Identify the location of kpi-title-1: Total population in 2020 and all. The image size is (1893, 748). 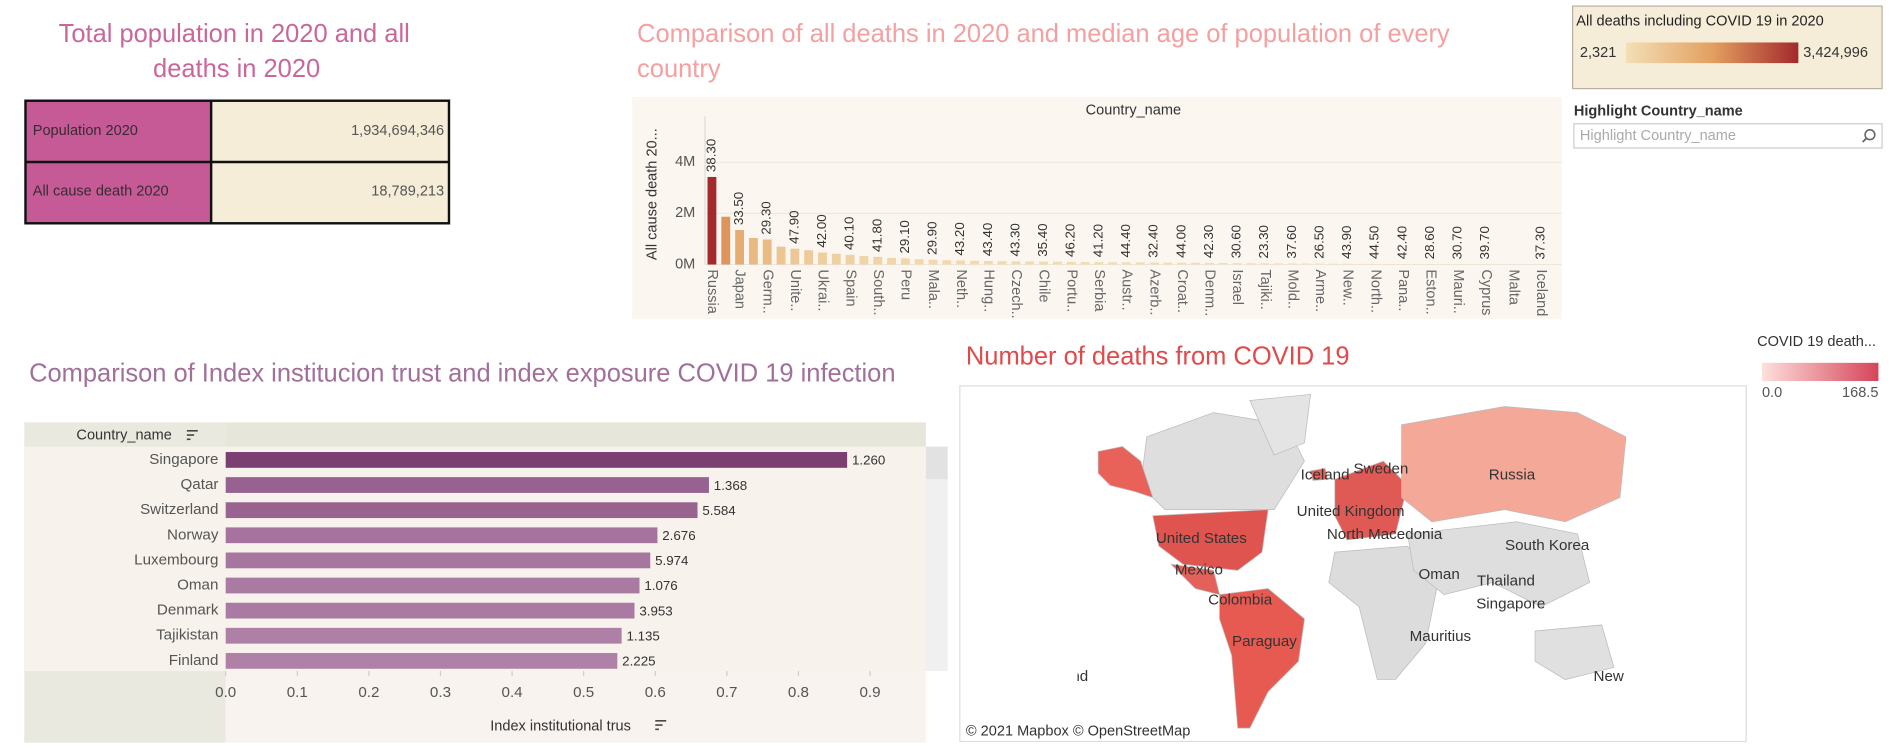
(234, 34).